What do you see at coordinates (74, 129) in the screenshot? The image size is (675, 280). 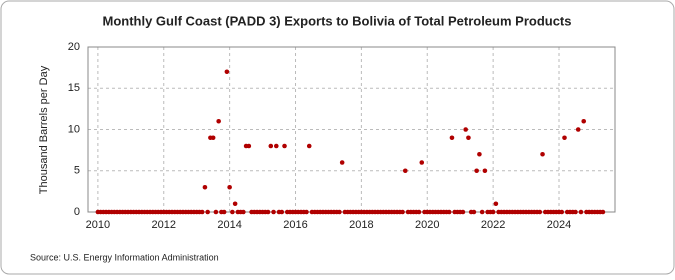 I see `y-tick-label: 10` at bounding box center [74, 129].